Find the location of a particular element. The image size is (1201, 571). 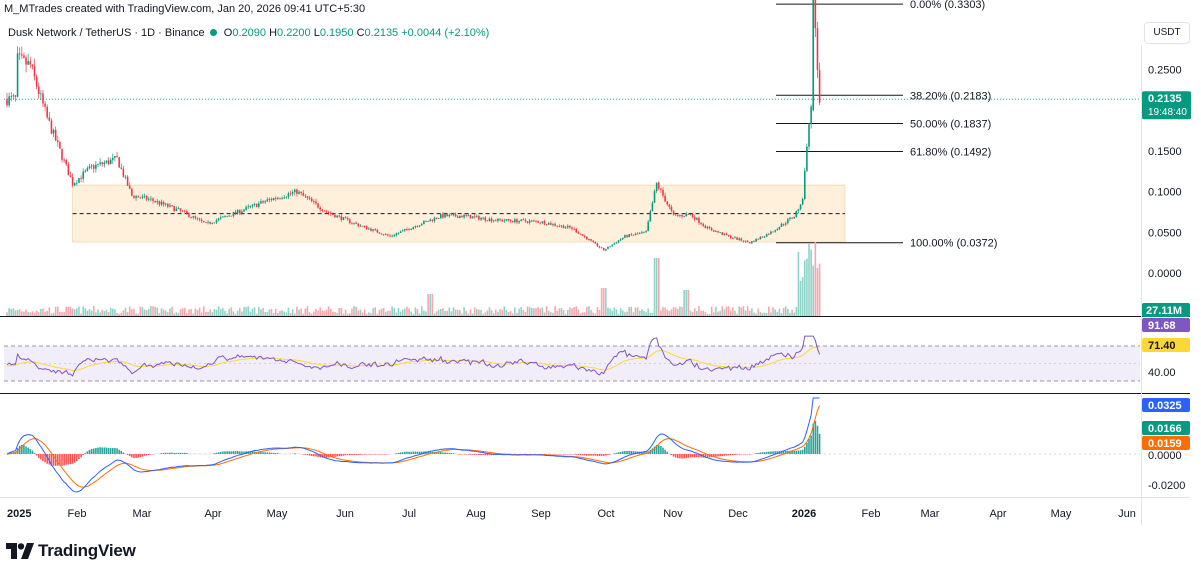

low-label: L is located at coordinates (316, 33).